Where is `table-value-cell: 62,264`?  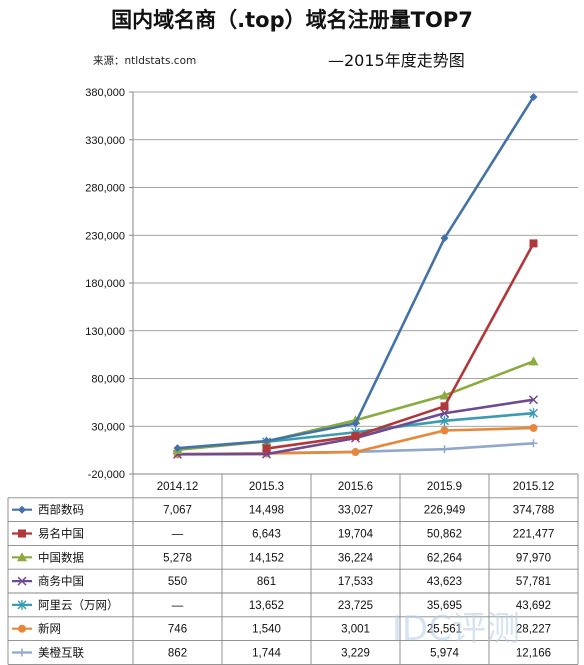 table-value-cell: 62,264 is located at coordinates (445, 558).